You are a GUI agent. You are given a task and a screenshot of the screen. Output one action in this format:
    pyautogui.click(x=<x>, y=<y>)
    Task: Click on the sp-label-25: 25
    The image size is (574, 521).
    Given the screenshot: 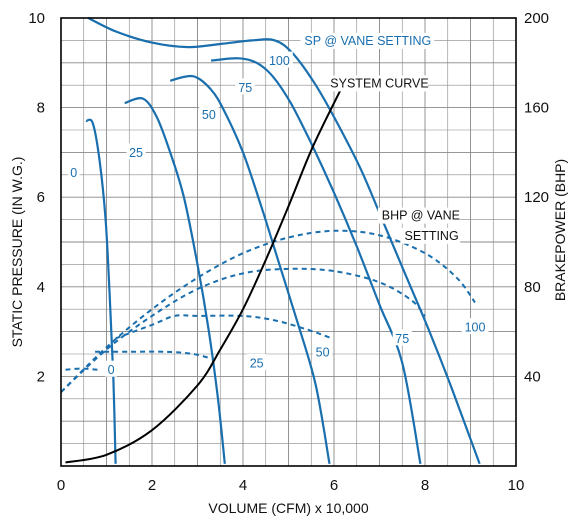 What is the action you would take?
    pyautogui.click(x=136, y=151)
    